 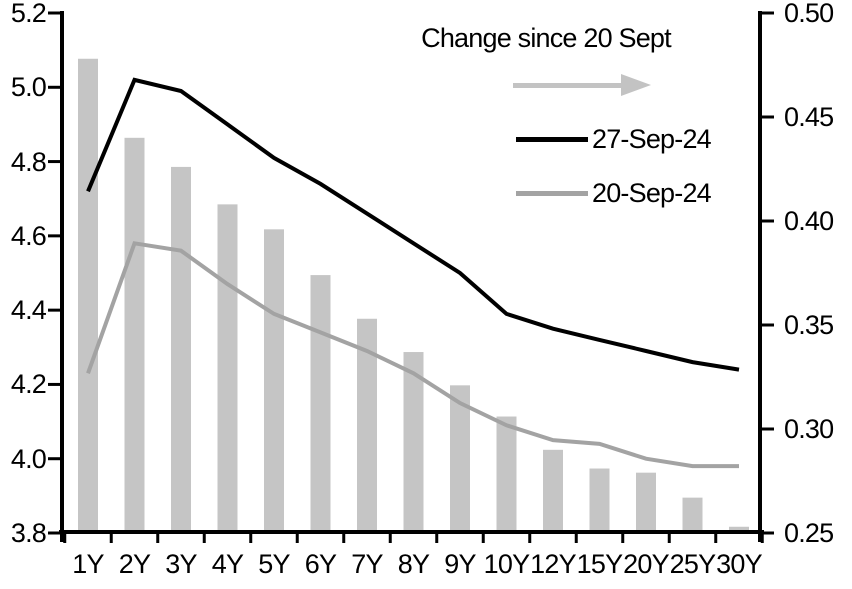 I want to click on legend-line-sample-27-sep, so click(x=552, y=139).